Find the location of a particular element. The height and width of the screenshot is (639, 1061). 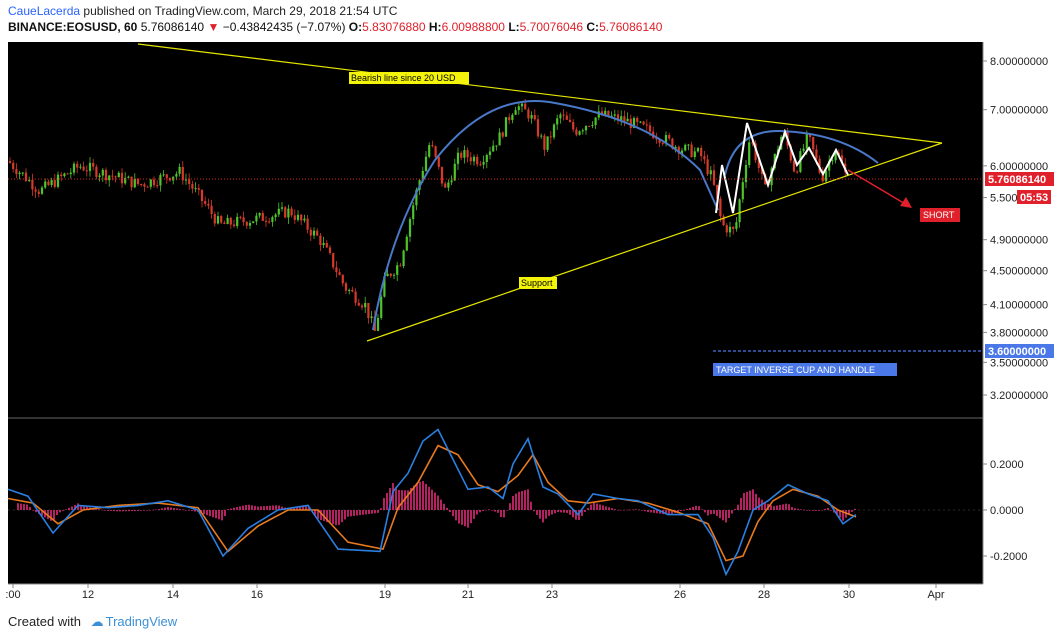

price-tick-label: 4.50000000 is located at coordinates (1019, 272).